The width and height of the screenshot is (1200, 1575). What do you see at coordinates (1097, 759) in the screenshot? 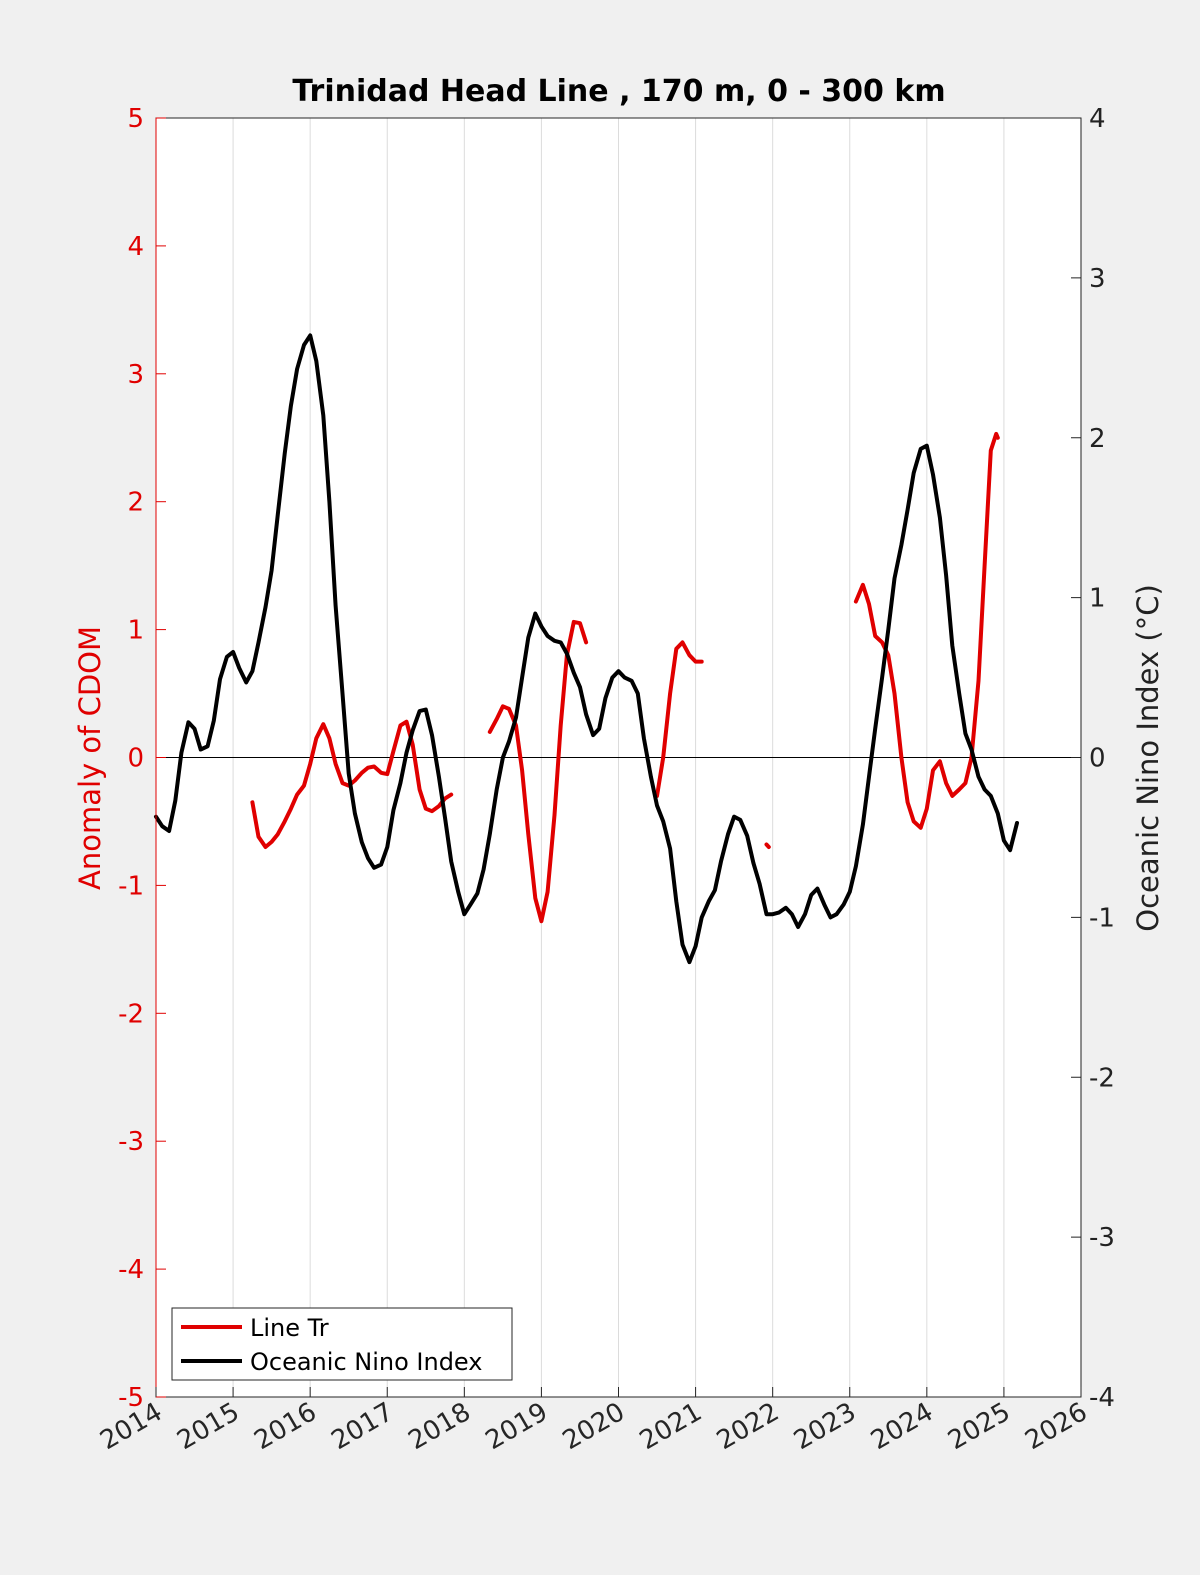
I see `y-right-tick-label: 0` at bounding box center [1097, 759].